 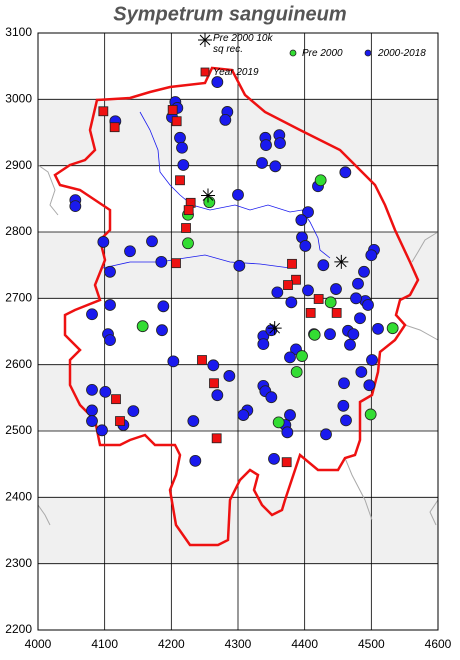 What do you see at coordinates (235, 185) in the screenshot?
I see `river` at bounding box center [235, 185].